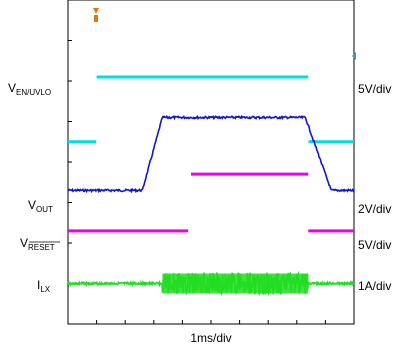 This screenshot has height=352, width=396. Describe the element at coordinates (96, 18) in the screenshot. I see `trigger-marker-bar` at that location.